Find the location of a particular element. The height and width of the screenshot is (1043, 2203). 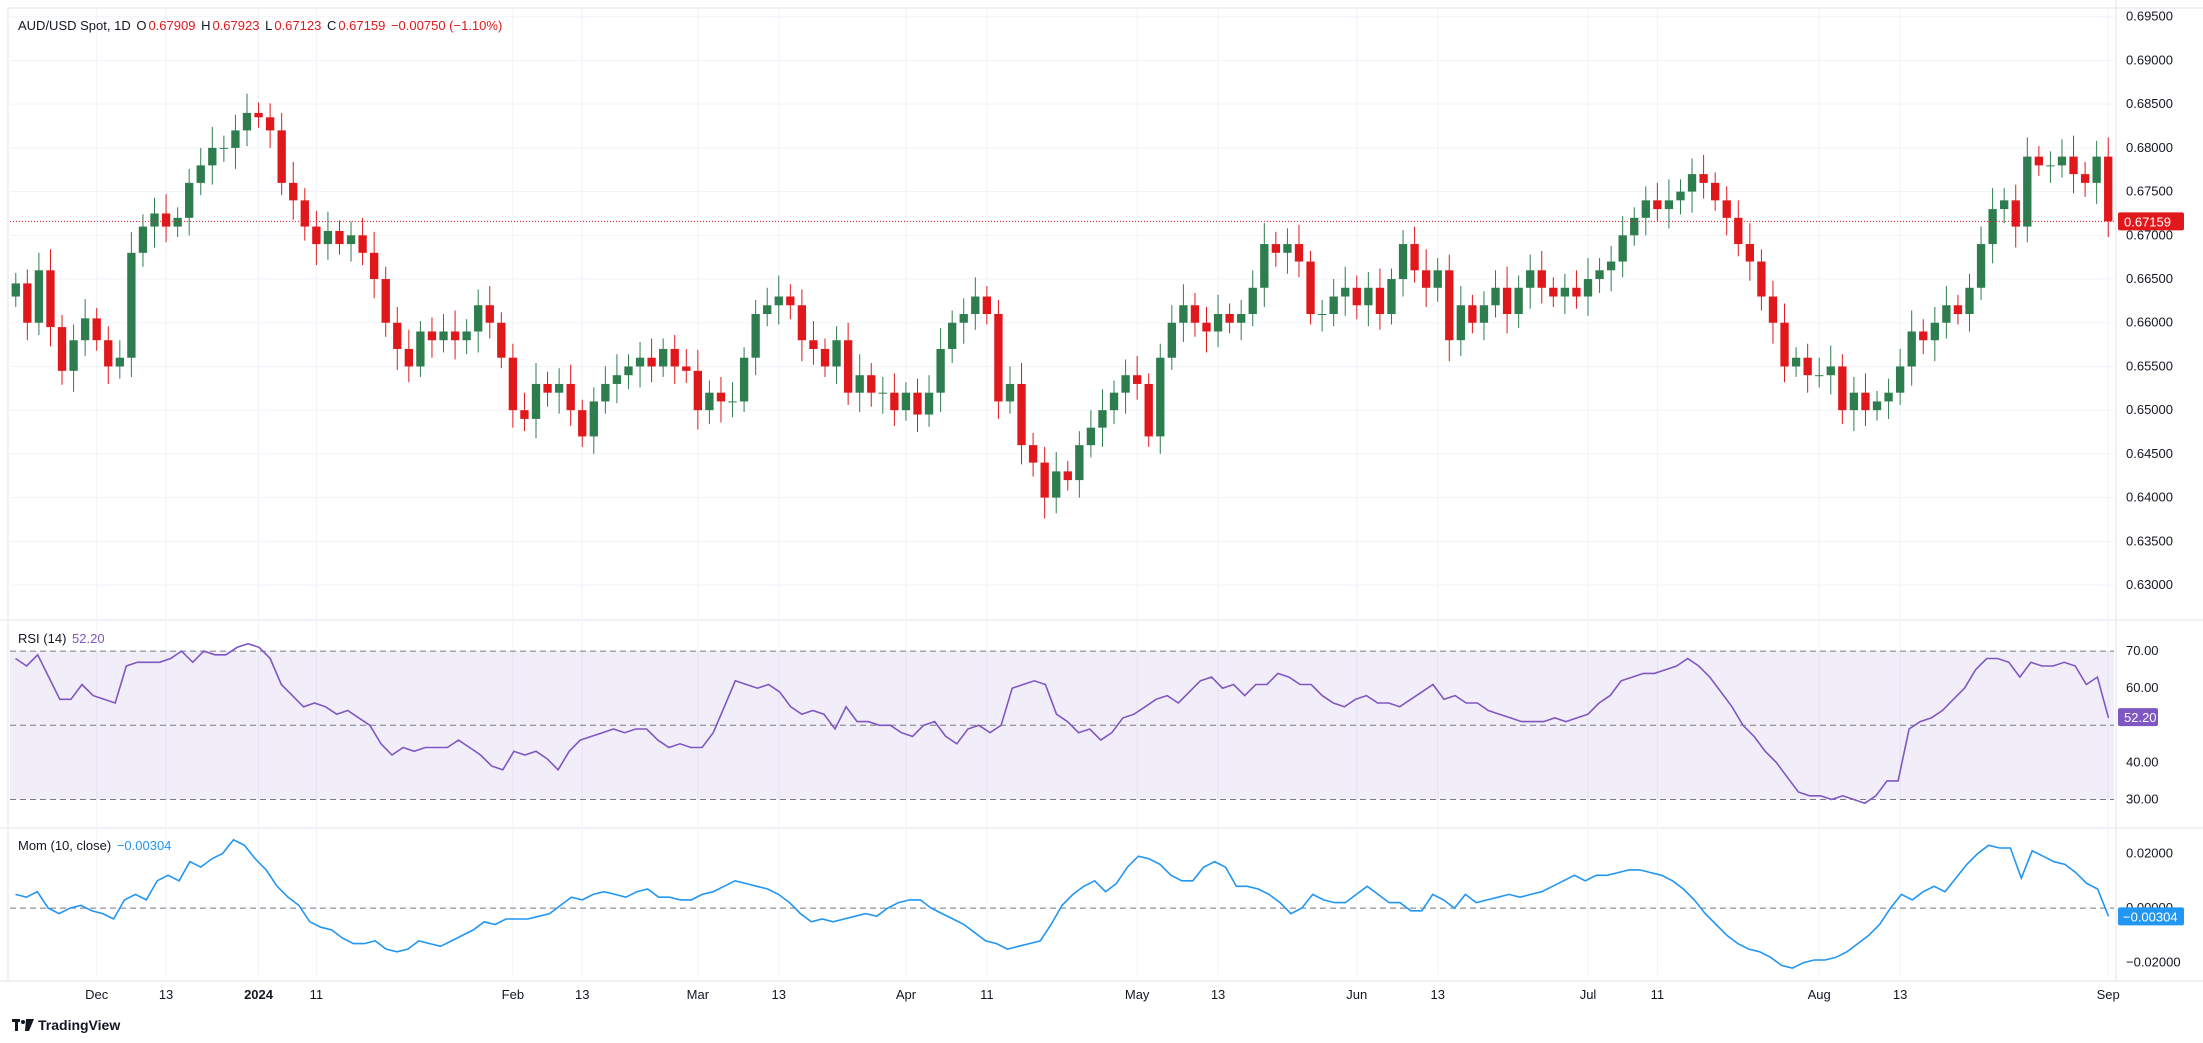

close-value: 0.67159 is located at coordinates (362, 25).